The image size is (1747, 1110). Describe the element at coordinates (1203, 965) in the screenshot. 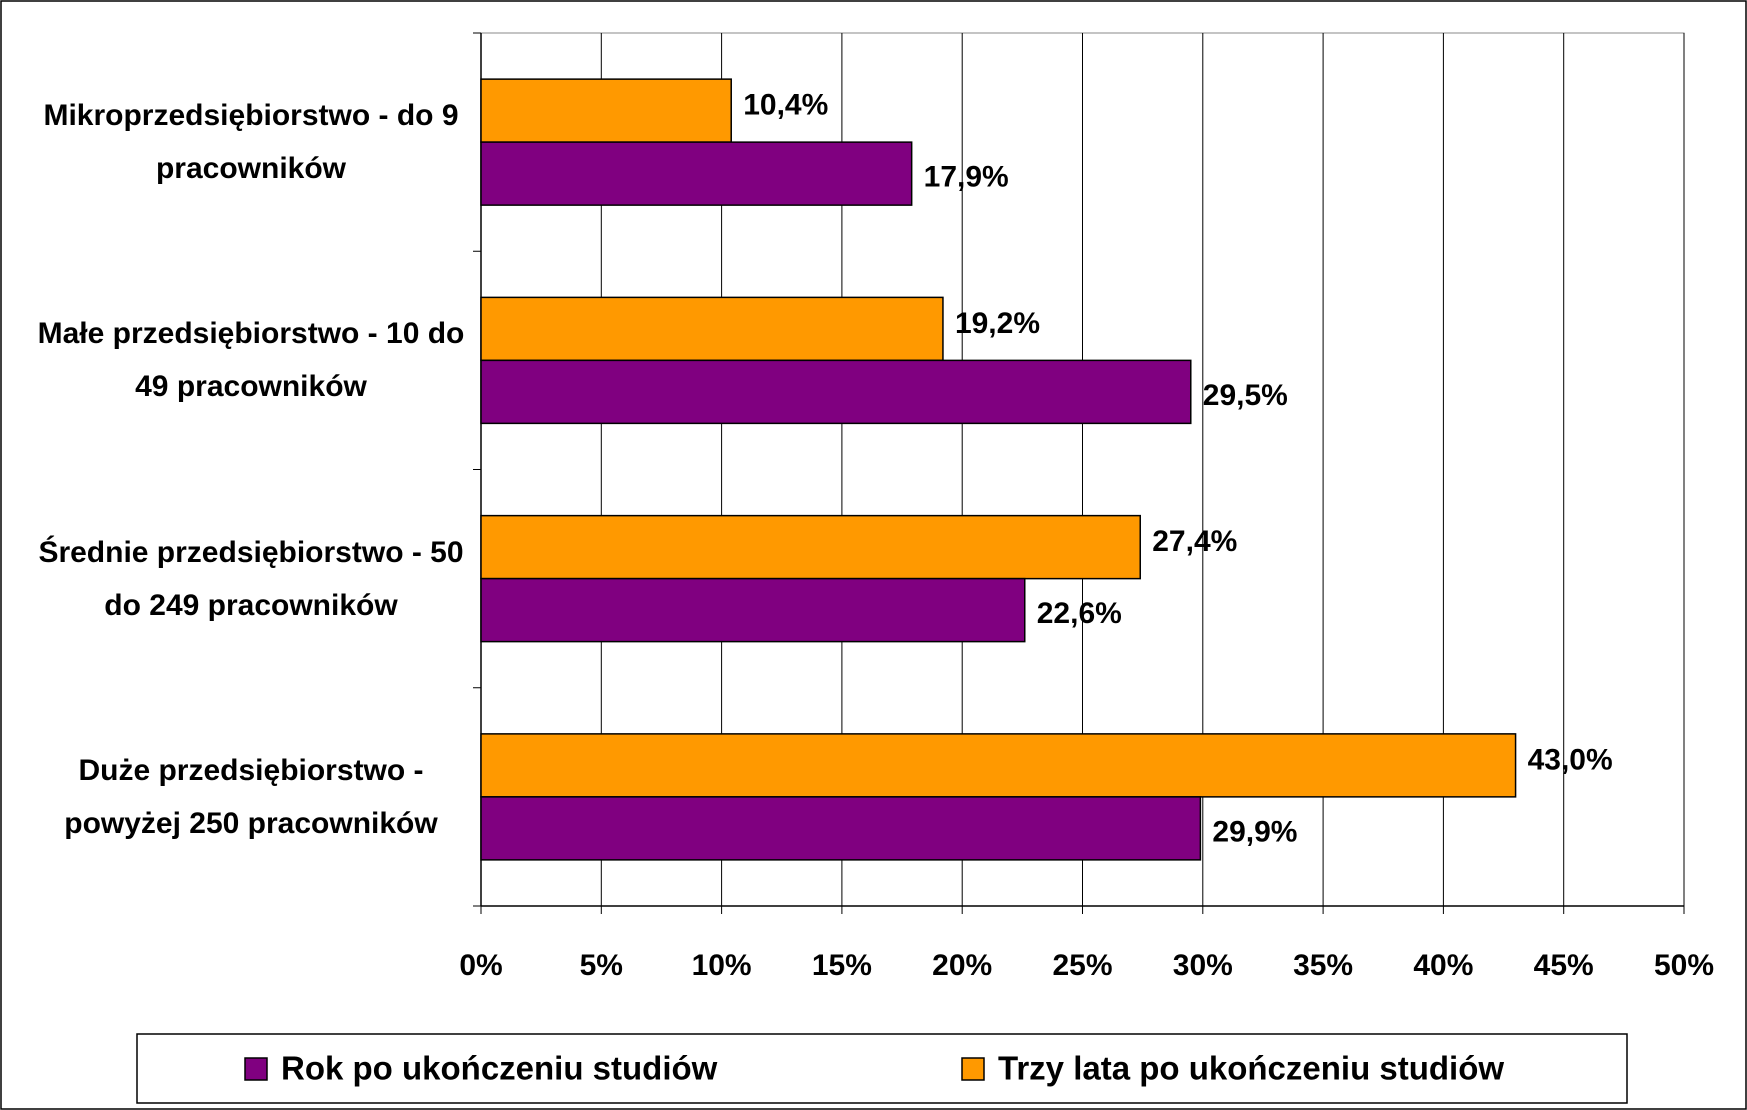

I see `x-tick-label: 30%` at that location.